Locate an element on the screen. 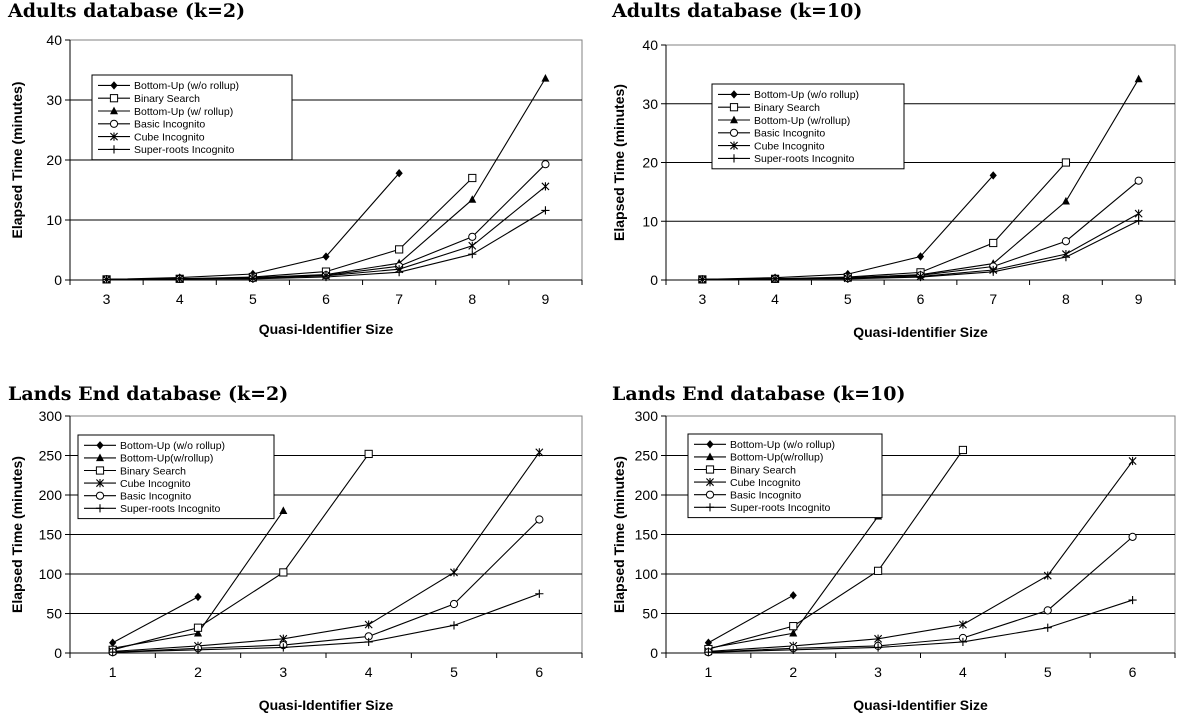 This screenshot has height=719, width=1177. chart-title: Lands End database (k=2) is located at coordinates (148, 394).